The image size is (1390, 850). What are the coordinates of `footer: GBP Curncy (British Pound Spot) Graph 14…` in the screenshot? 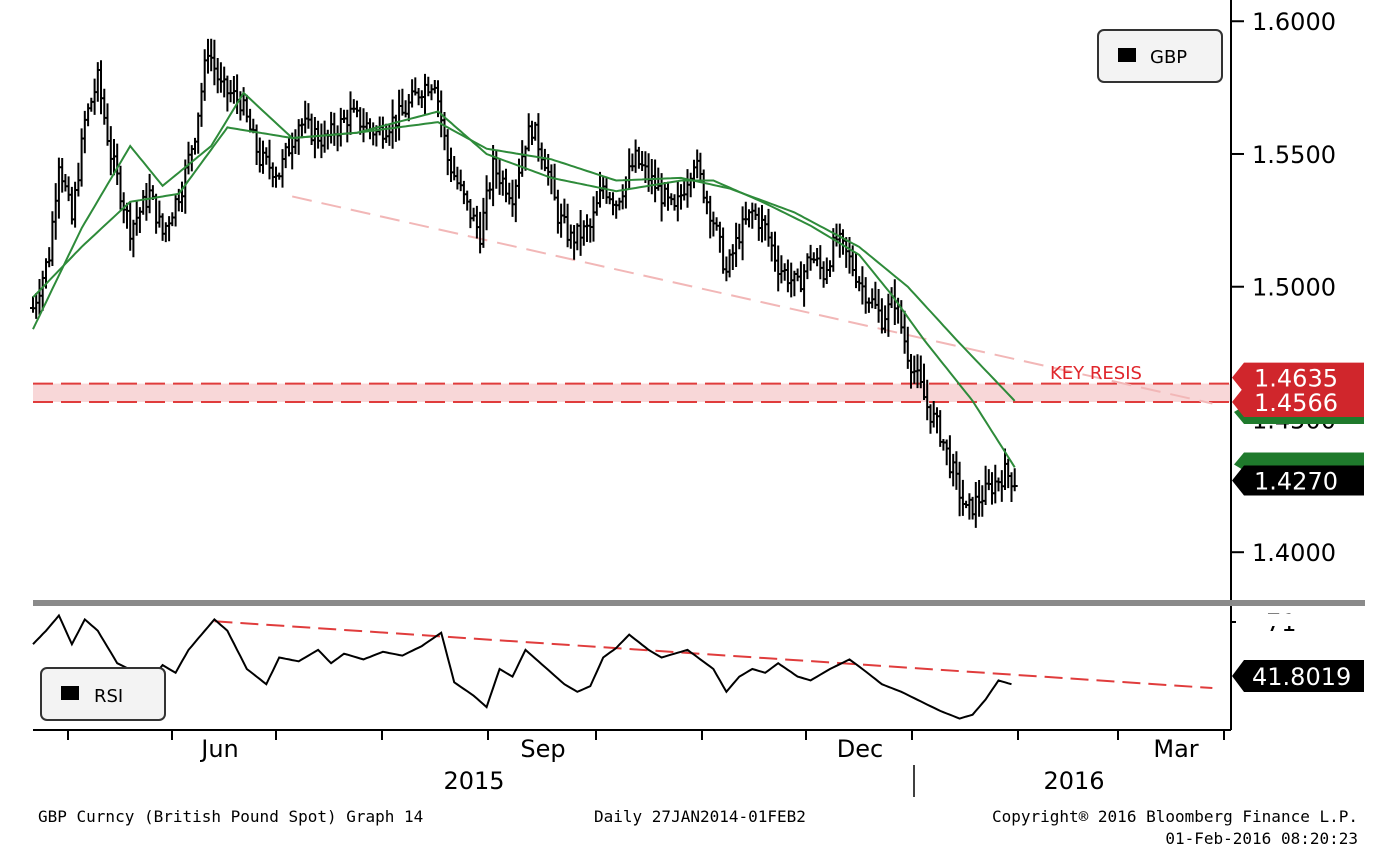 It's located at (698, 827).